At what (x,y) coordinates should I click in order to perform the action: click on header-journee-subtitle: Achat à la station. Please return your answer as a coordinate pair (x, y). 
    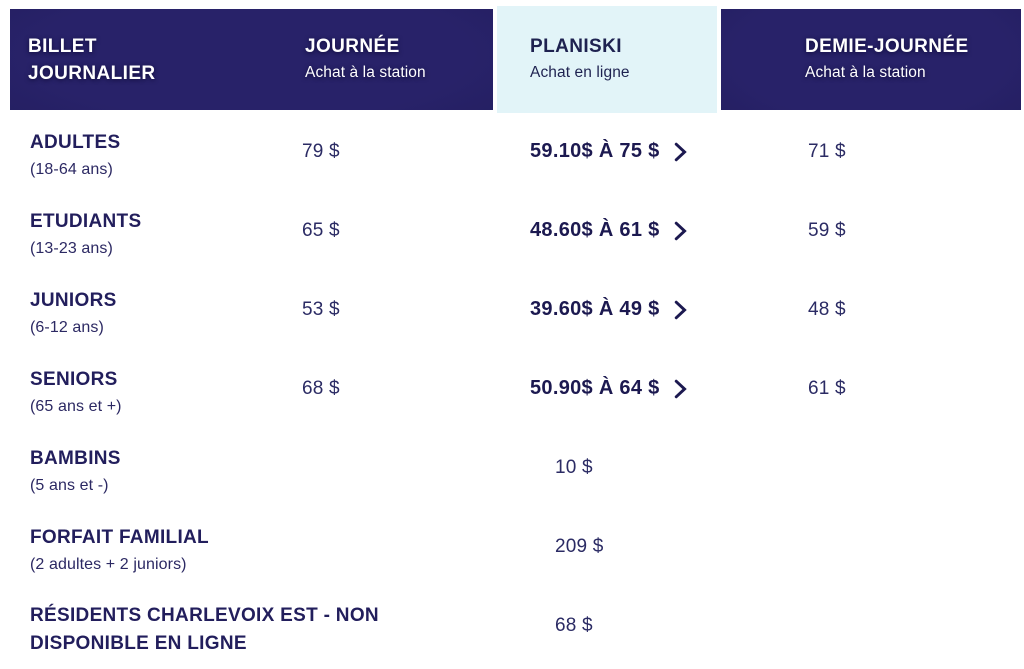
    Looking at the image, I should click on (365, 72).